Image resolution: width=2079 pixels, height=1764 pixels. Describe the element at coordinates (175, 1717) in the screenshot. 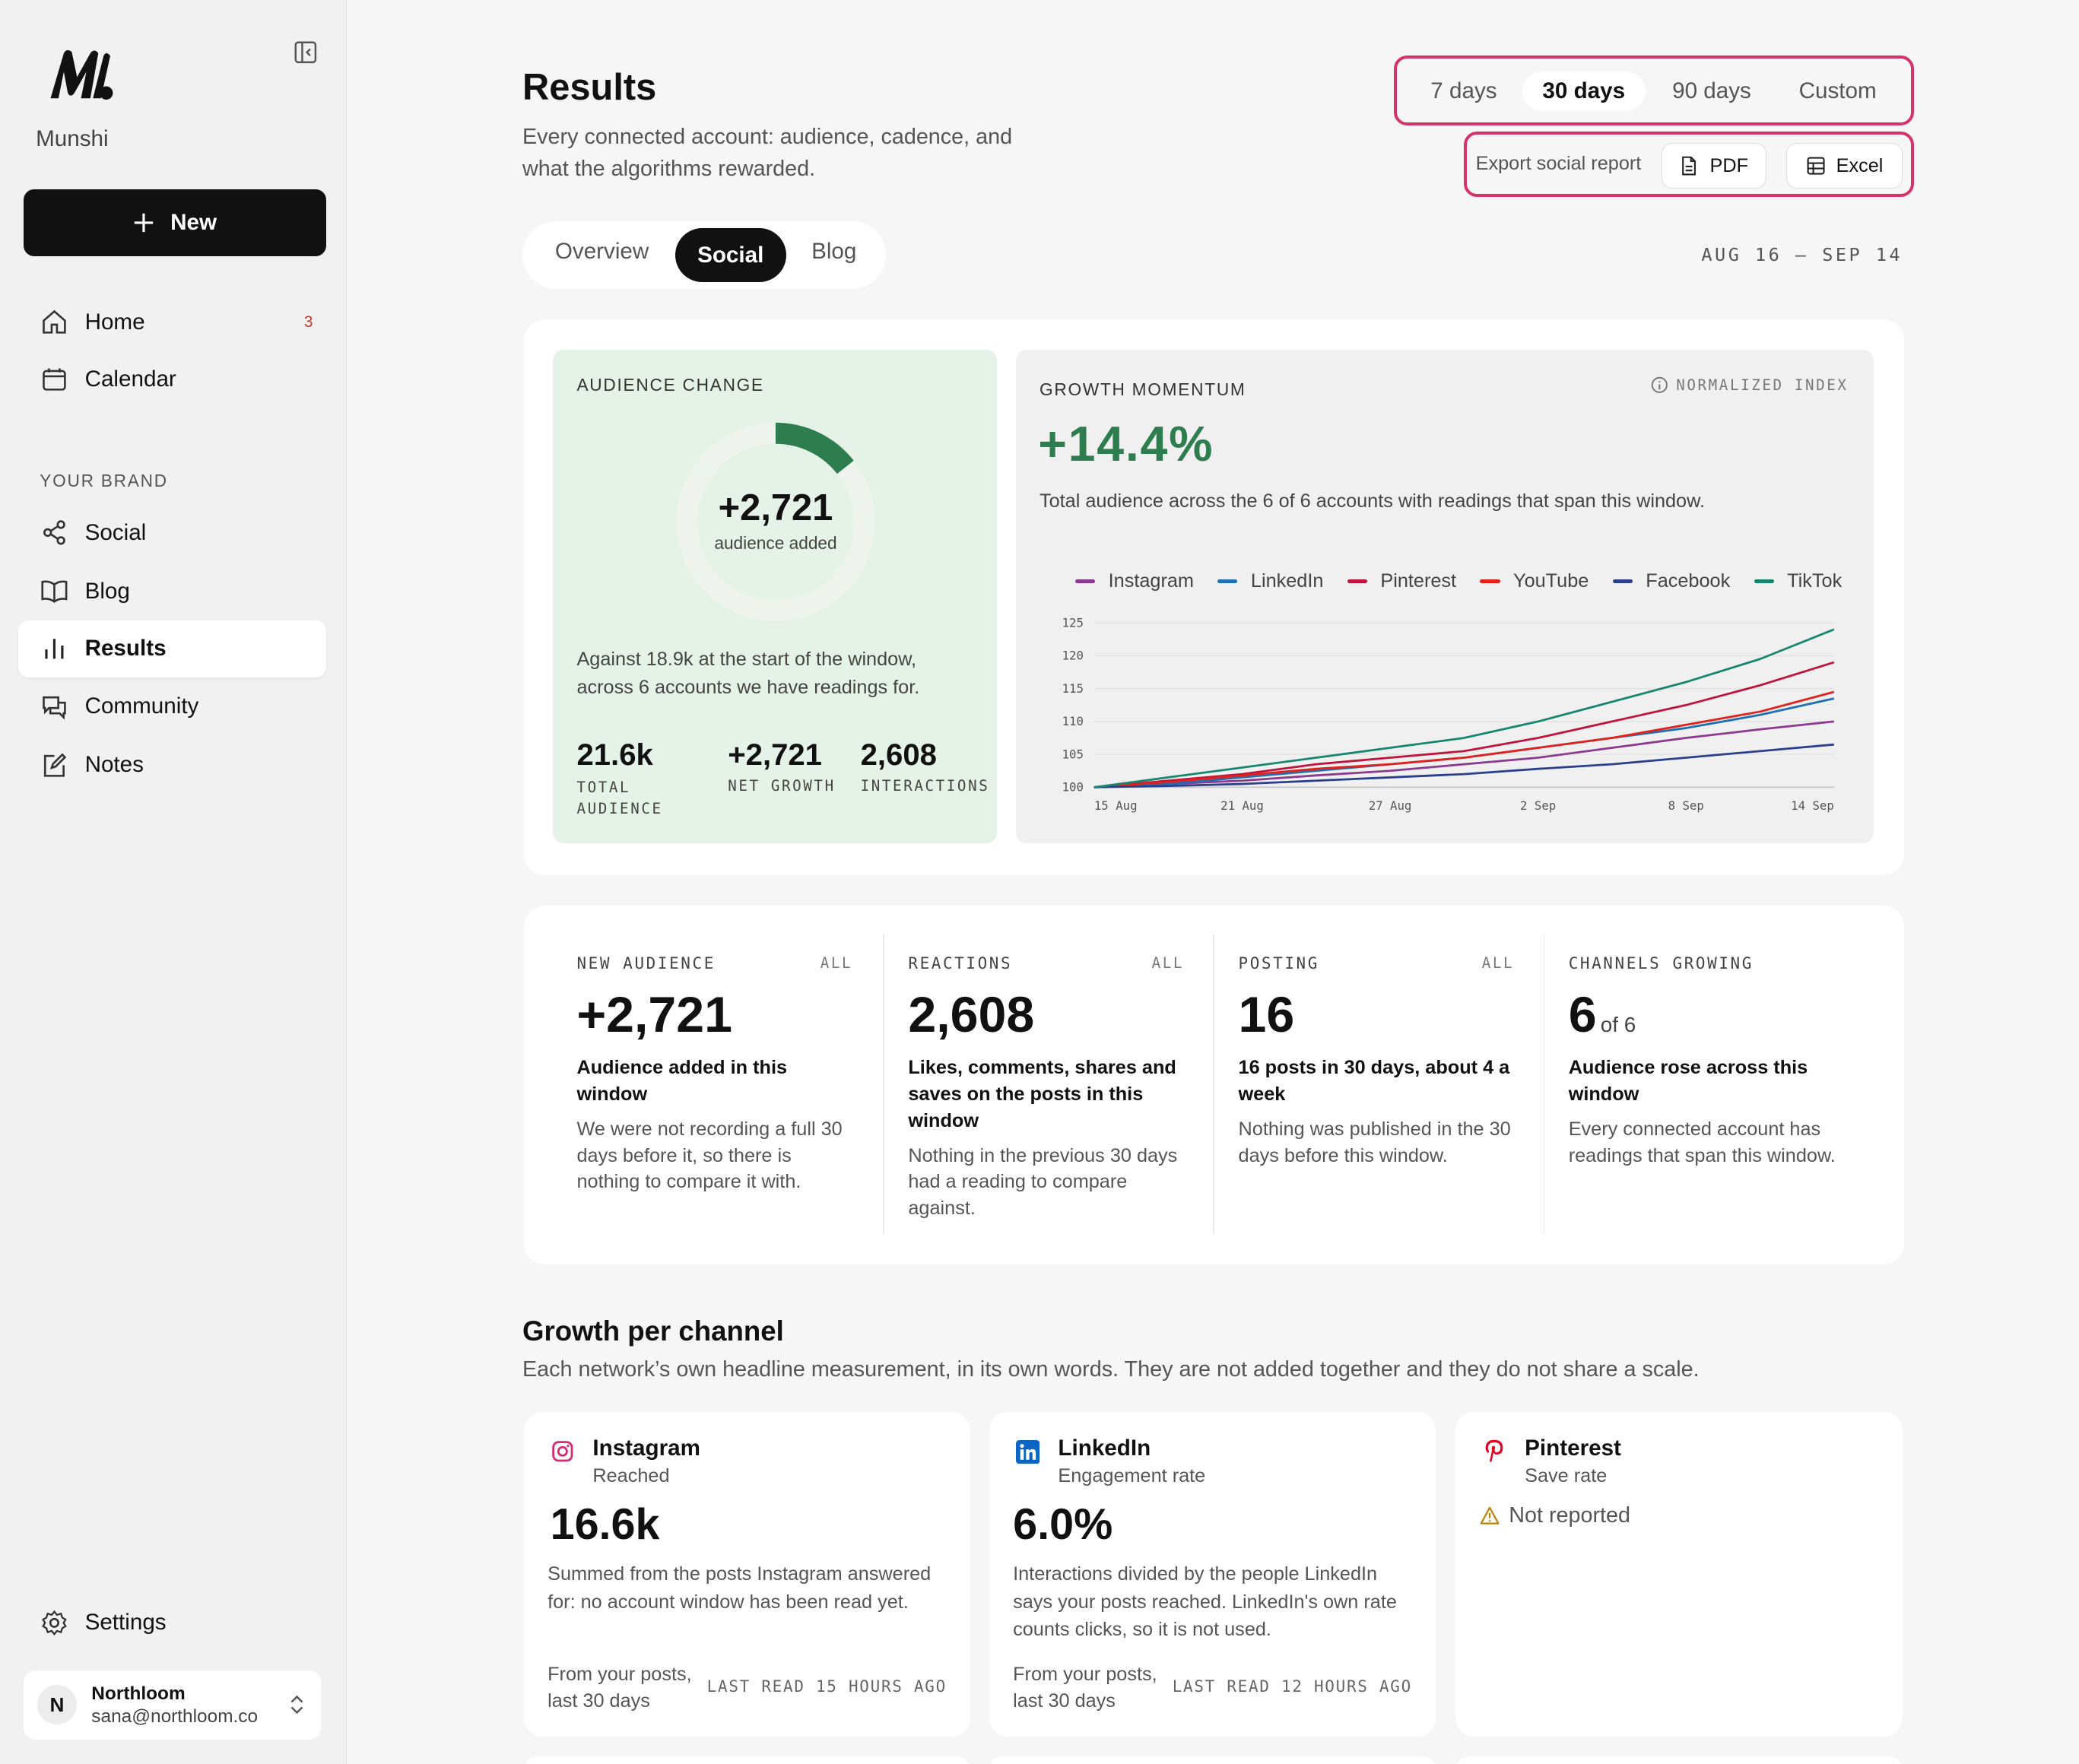

I see `account-email: sana@northloom.co` at that location.